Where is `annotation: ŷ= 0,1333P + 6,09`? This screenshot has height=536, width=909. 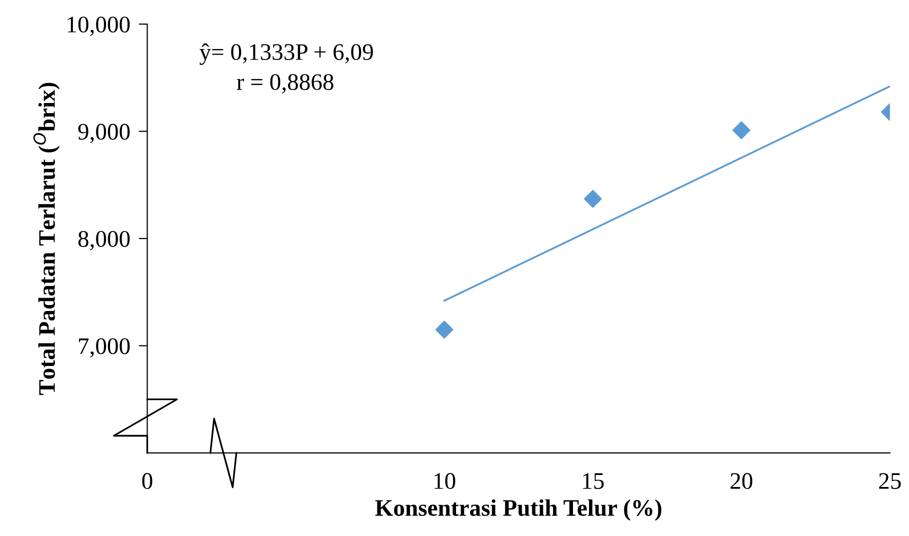 annotation: ŷ= 0,1333P + 6,09 is located at coordinates (286, 54).